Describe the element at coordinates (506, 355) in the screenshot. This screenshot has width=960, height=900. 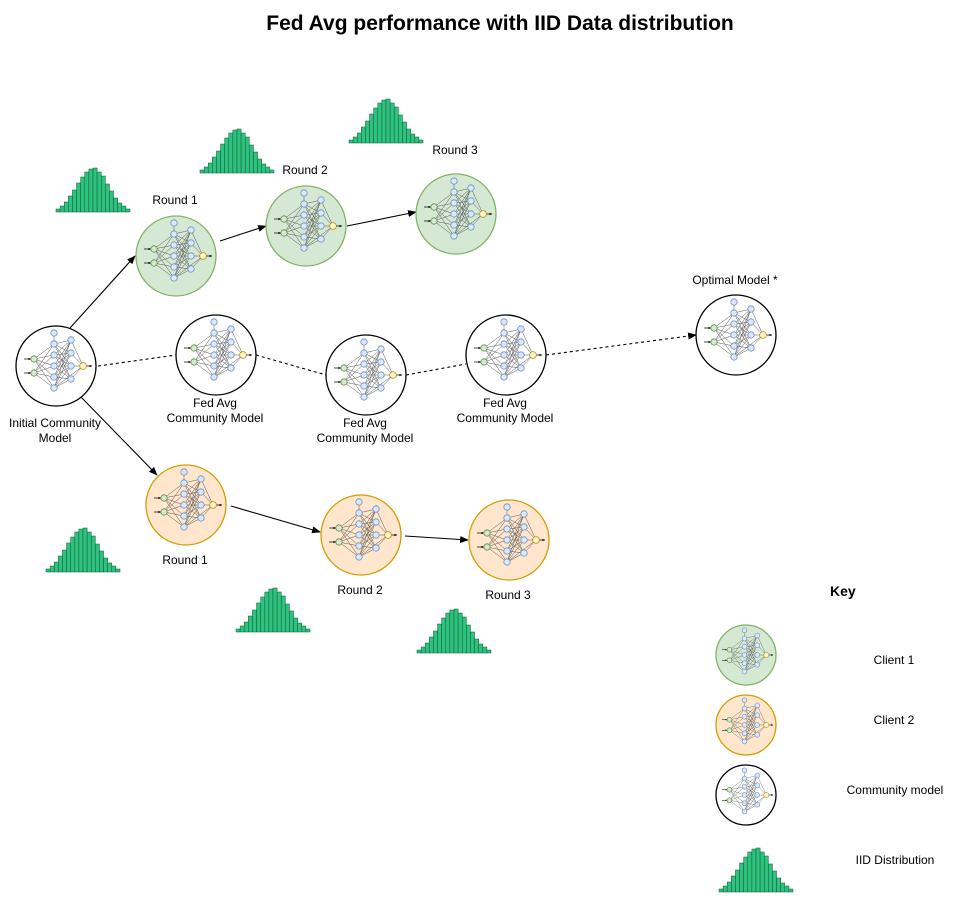
I see `fedavg3-node` at that location.